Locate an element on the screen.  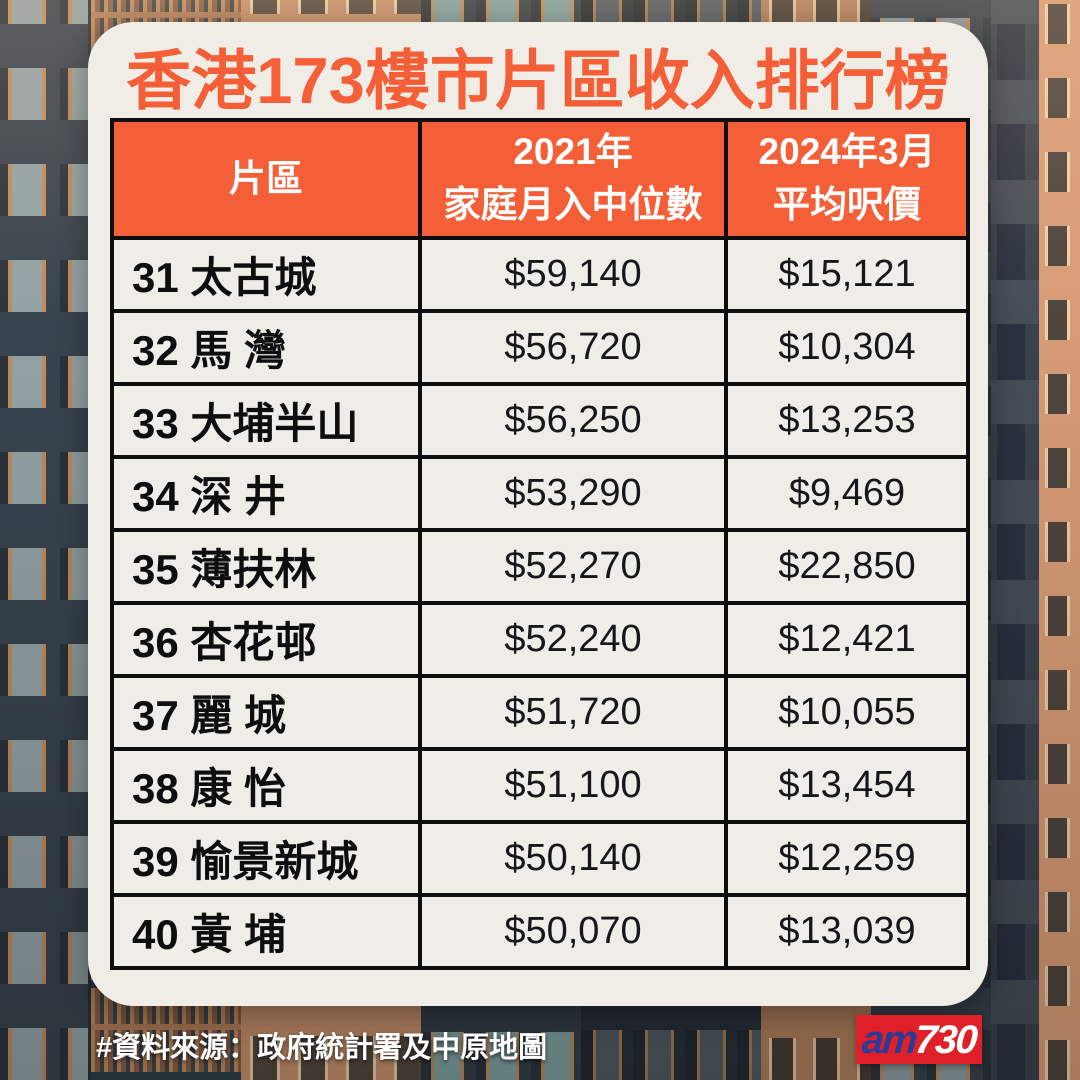
district-cell: 35 薄扶林 is located at coordinates (266, 566).